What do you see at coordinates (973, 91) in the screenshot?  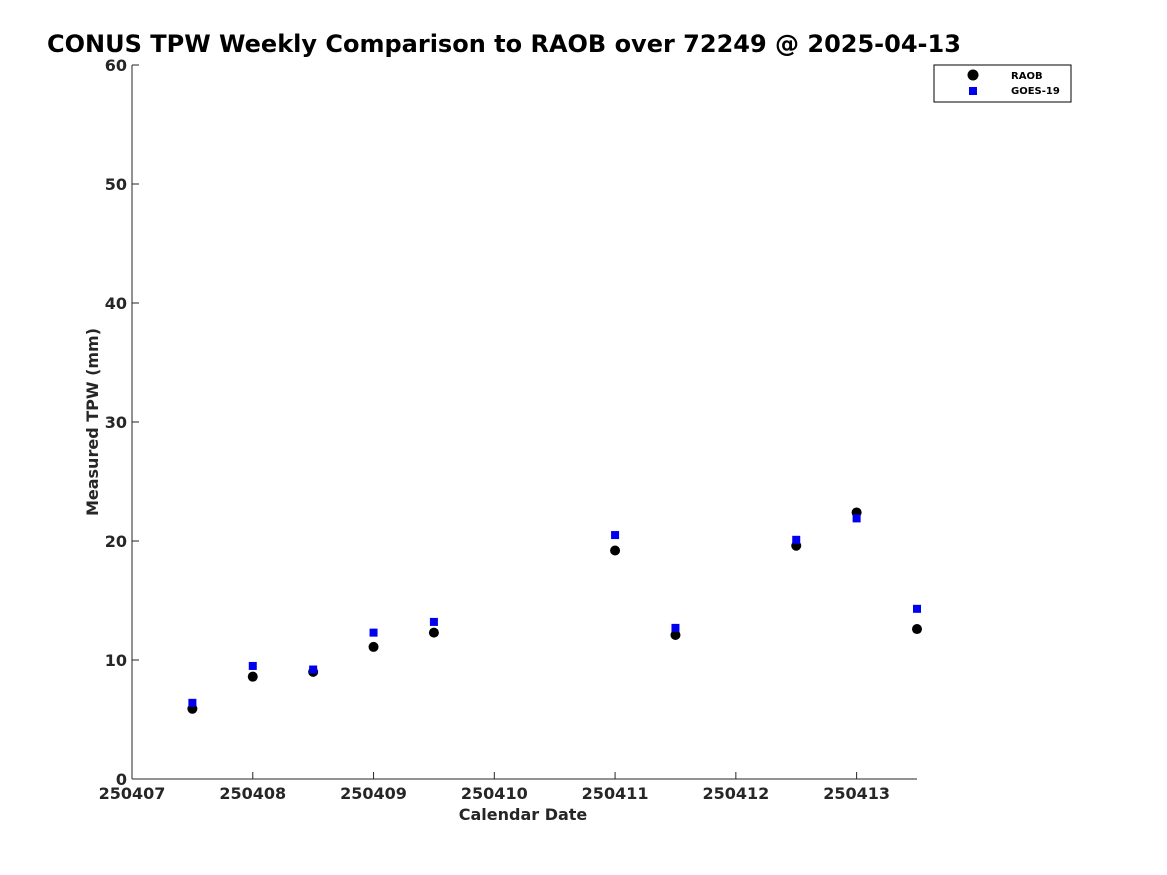 I see `legend-goes-marker` at bounding box center [973, 91].